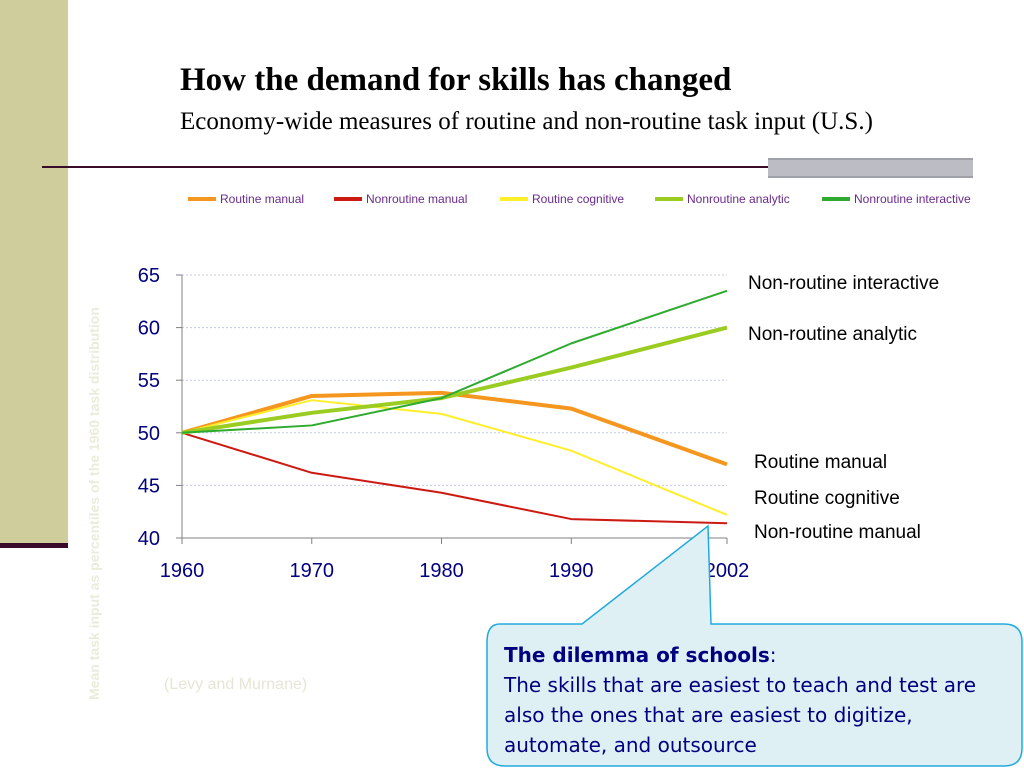  What do you see at coordinates (149, 381) in the screenshot?
I see `y-tick-label: 55` at bounding box center [149, 381].